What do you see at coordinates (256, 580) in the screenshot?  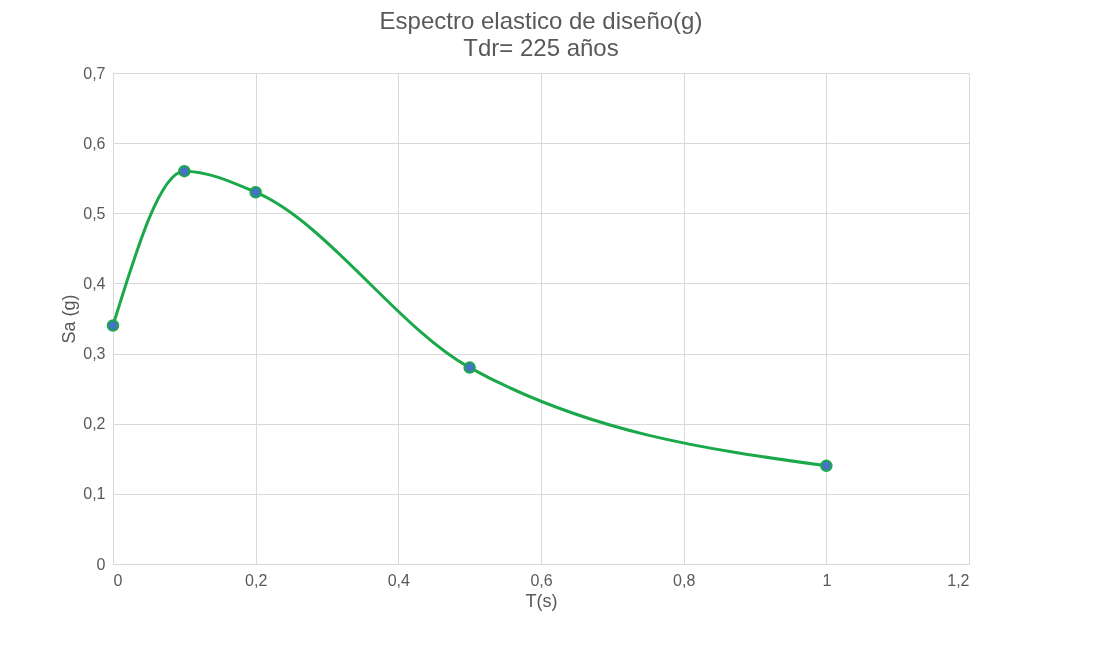 I see `x-tick-label: 0,2` at bounding box center [256, 580].